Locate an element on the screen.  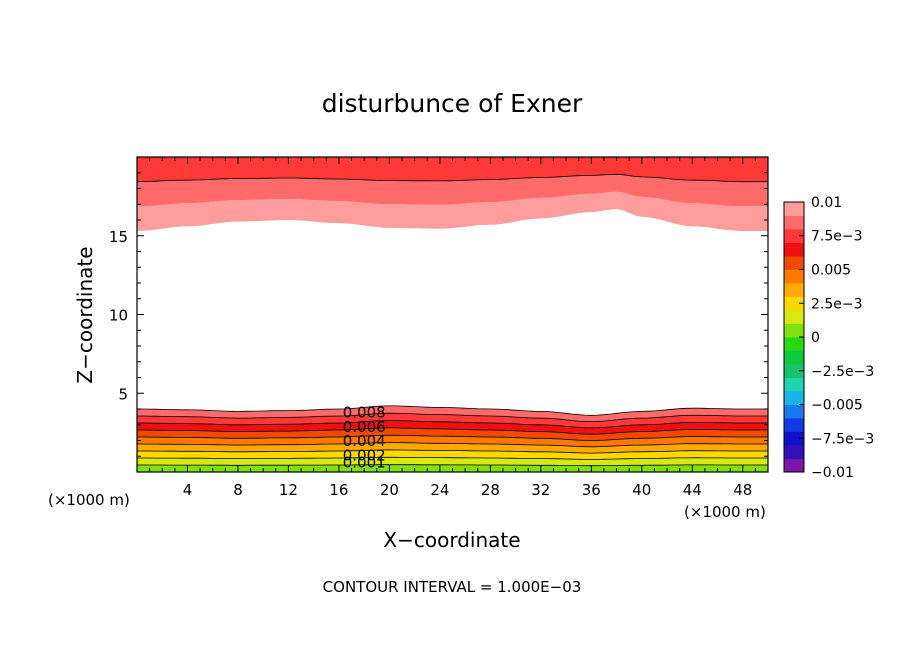
x-tick-label: 44 is located at coordinates (692, 490).